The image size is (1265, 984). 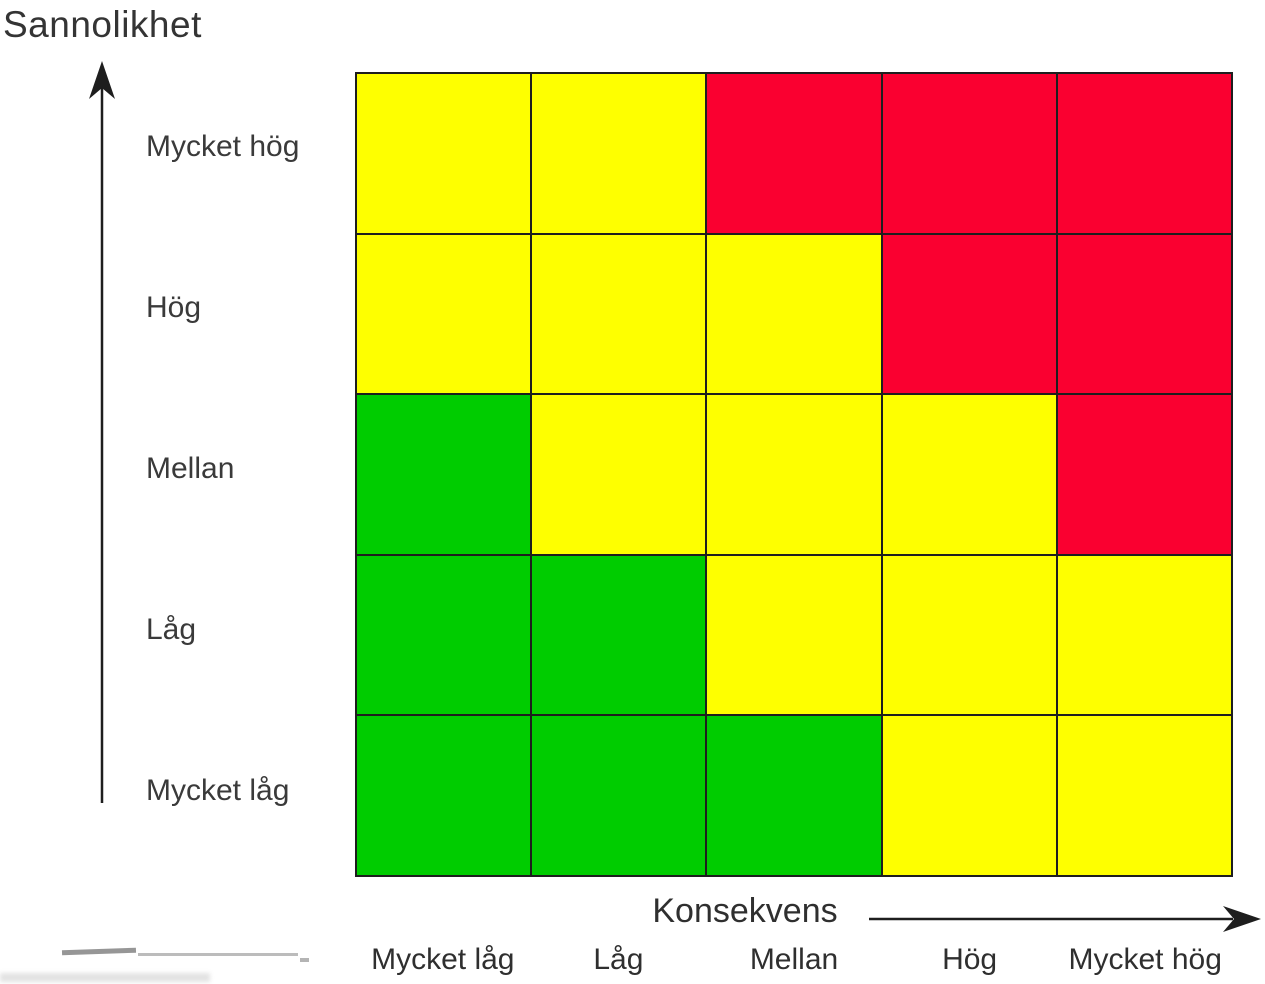 I want to click on x-axis-title: Konsekvens, so click(x=745, y=911).